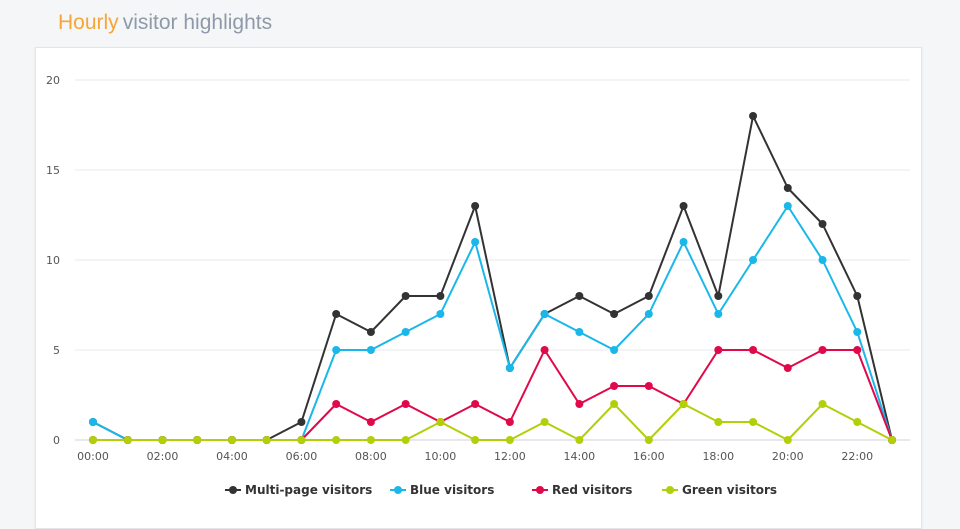 The image size is (960, 529). Describe the element at coordinates (857, 456) in the screenshot. I see `x-tick-label: 22:00` at that location.